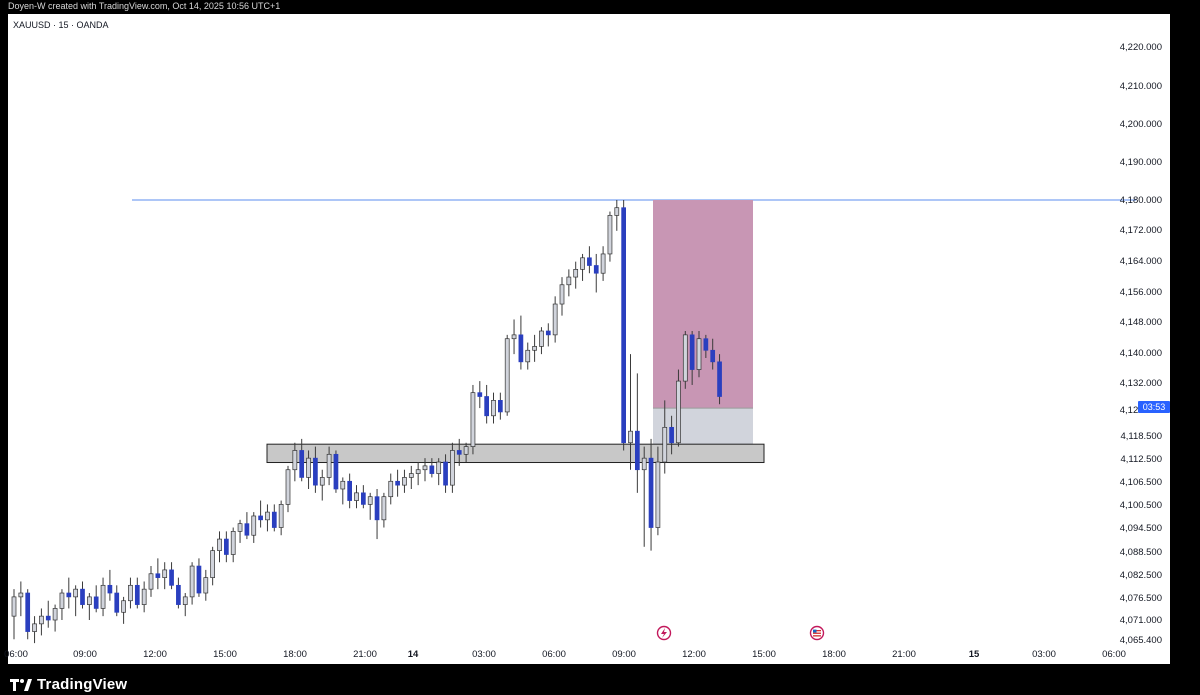 This screenshot has width=1200, height=695. I want to click on us-flag-stripe, so click(817, 631).